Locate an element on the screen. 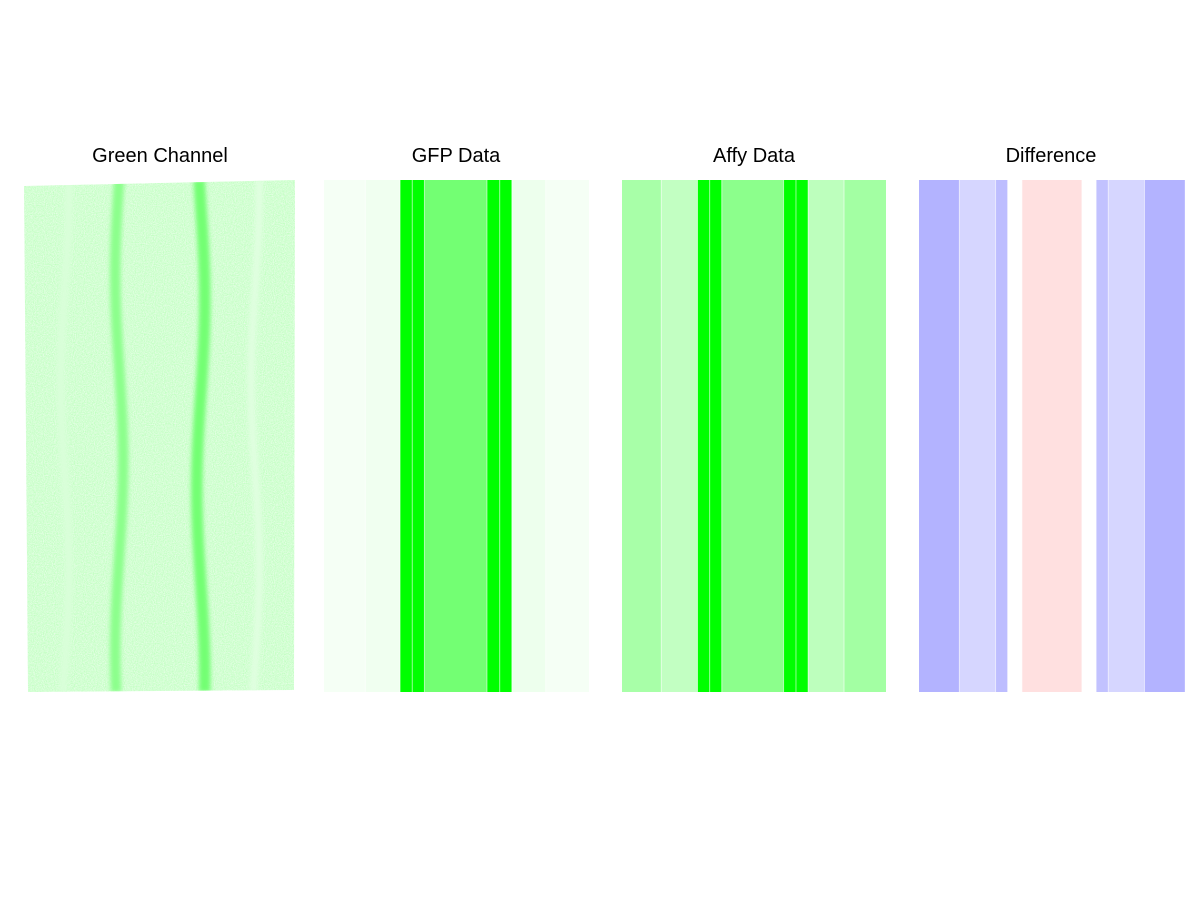 This screenshot has width=1200, height=900. green-channel-panel: Green Channel is located at coordinates (159, 418).